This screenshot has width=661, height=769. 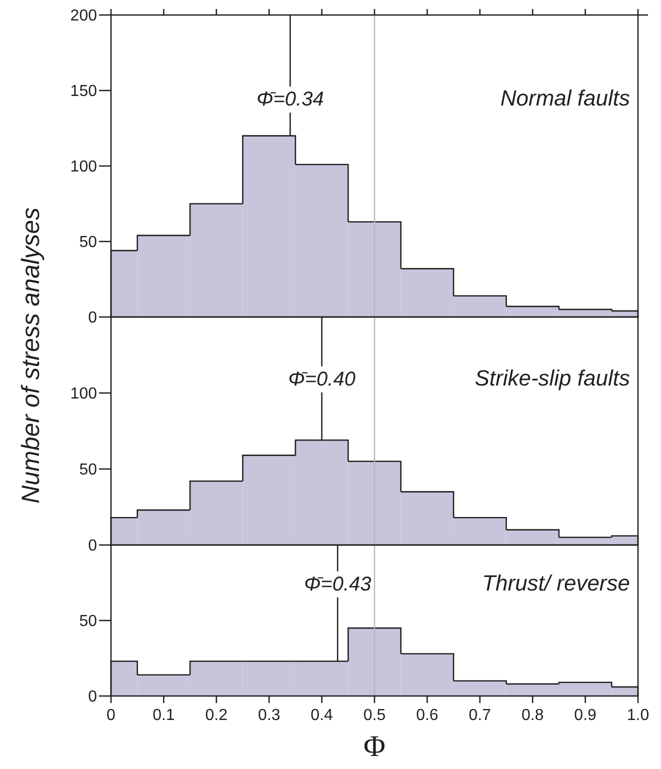 What do you see at coordinates (322, 715) in the screenshot?
I see `x-tick-label: 0.4` at bounding box center [322, 715].